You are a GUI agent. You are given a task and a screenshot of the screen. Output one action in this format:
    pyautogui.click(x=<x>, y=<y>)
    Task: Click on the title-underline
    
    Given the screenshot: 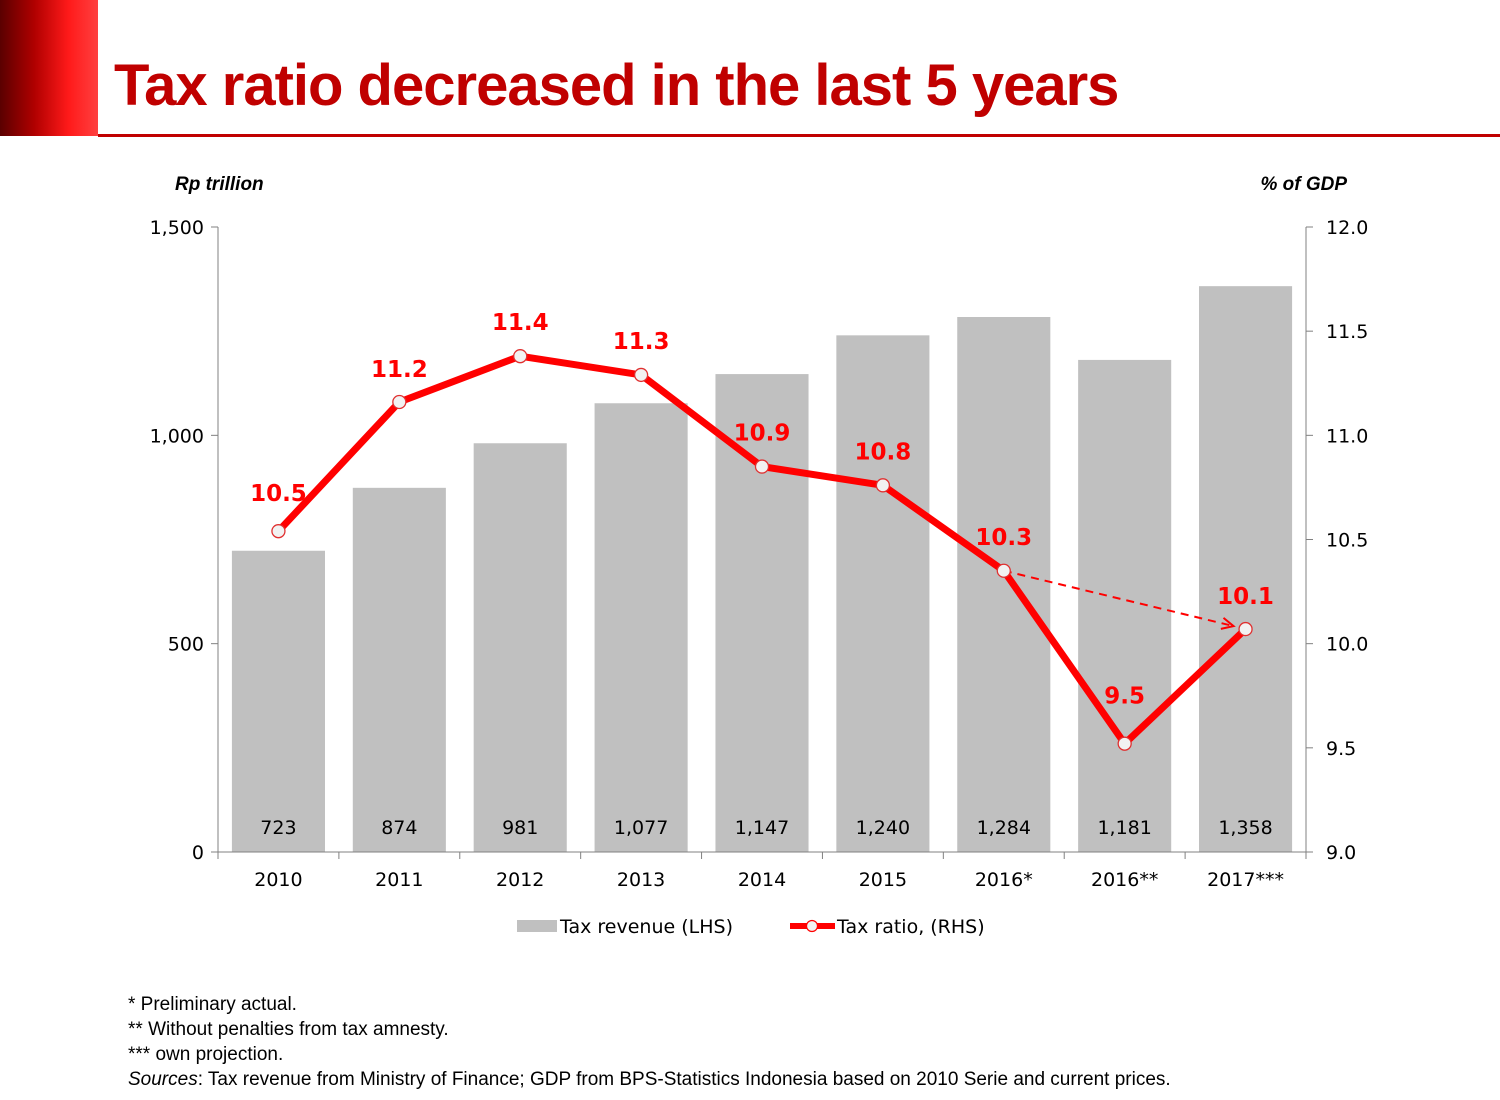 What is the action you would take?
    pyautogui.click(x=799, y=135)
    